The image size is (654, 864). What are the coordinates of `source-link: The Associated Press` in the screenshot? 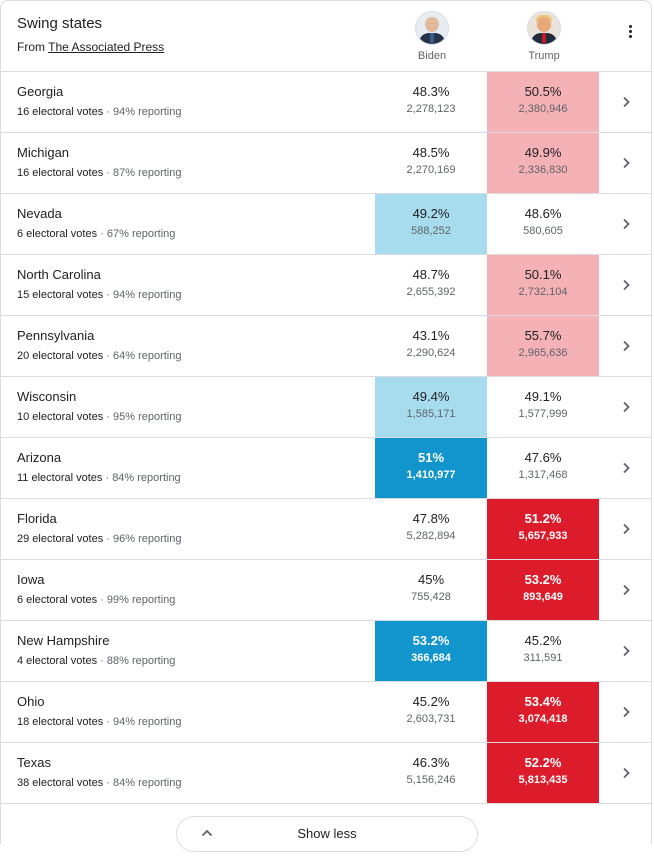 It's located at (106, 47).